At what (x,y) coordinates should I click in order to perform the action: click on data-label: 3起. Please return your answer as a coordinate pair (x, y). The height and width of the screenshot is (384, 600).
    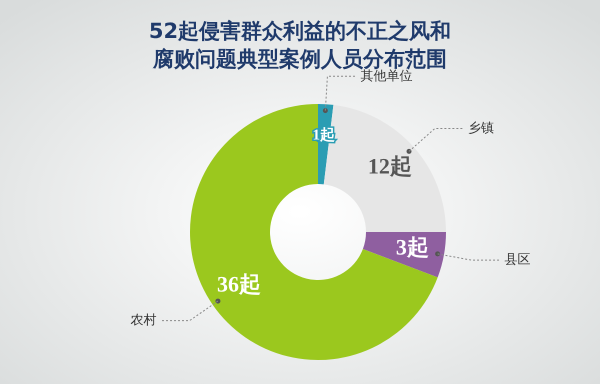
    Looking at the image, I should click on (412, 247).